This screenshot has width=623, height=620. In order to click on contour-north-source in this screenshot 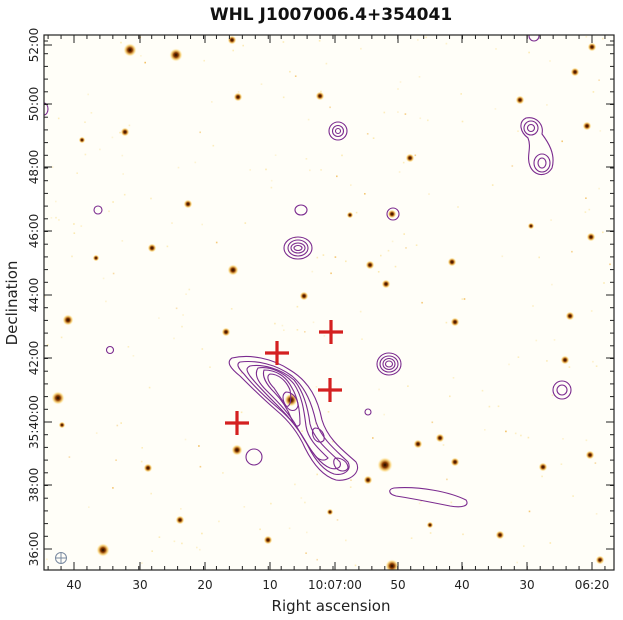, I will do `click(298, 248)`.